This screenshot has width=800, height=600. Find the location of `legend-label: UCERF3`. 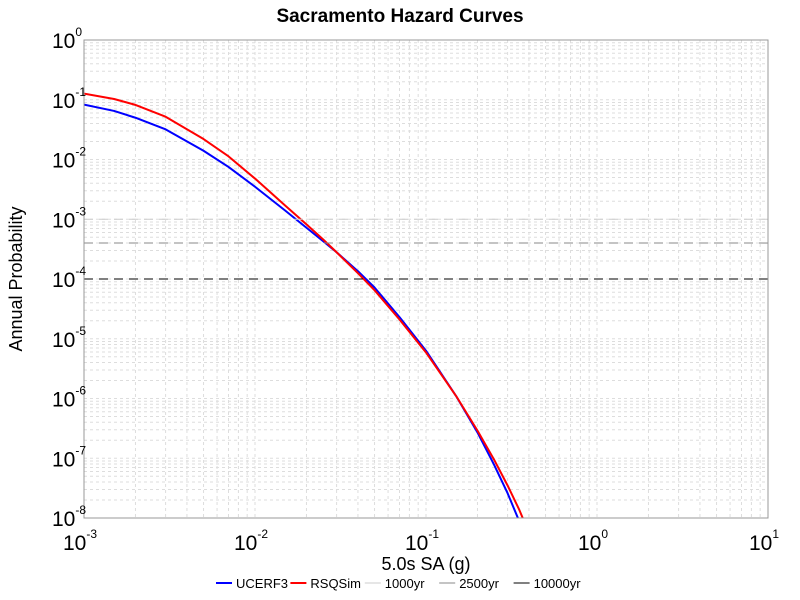

legend-label: UCERF3 is located at coordinates (262, 583).